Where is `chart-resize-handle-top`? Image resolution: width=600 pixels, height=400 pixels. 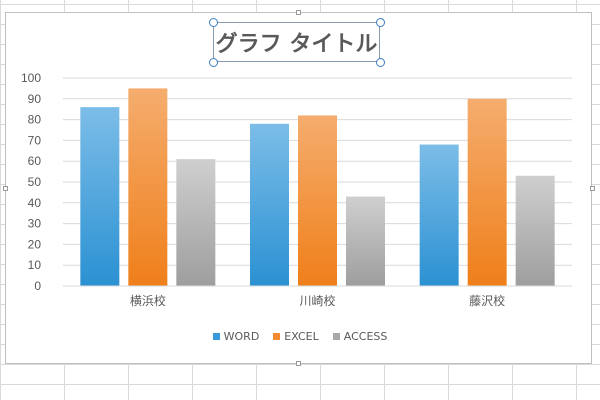 chart-resize-handle-top is located at coordinates (298, 12).